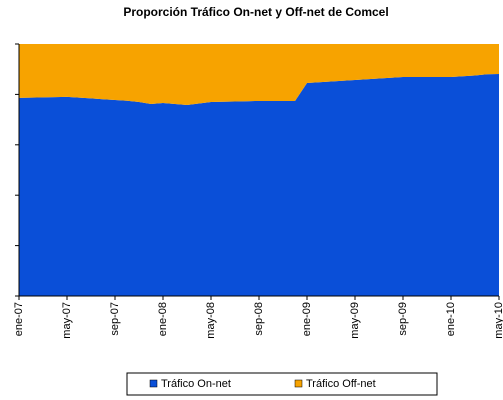  I want to click on legend-label: Tráfico On-net, so click(196, 384).